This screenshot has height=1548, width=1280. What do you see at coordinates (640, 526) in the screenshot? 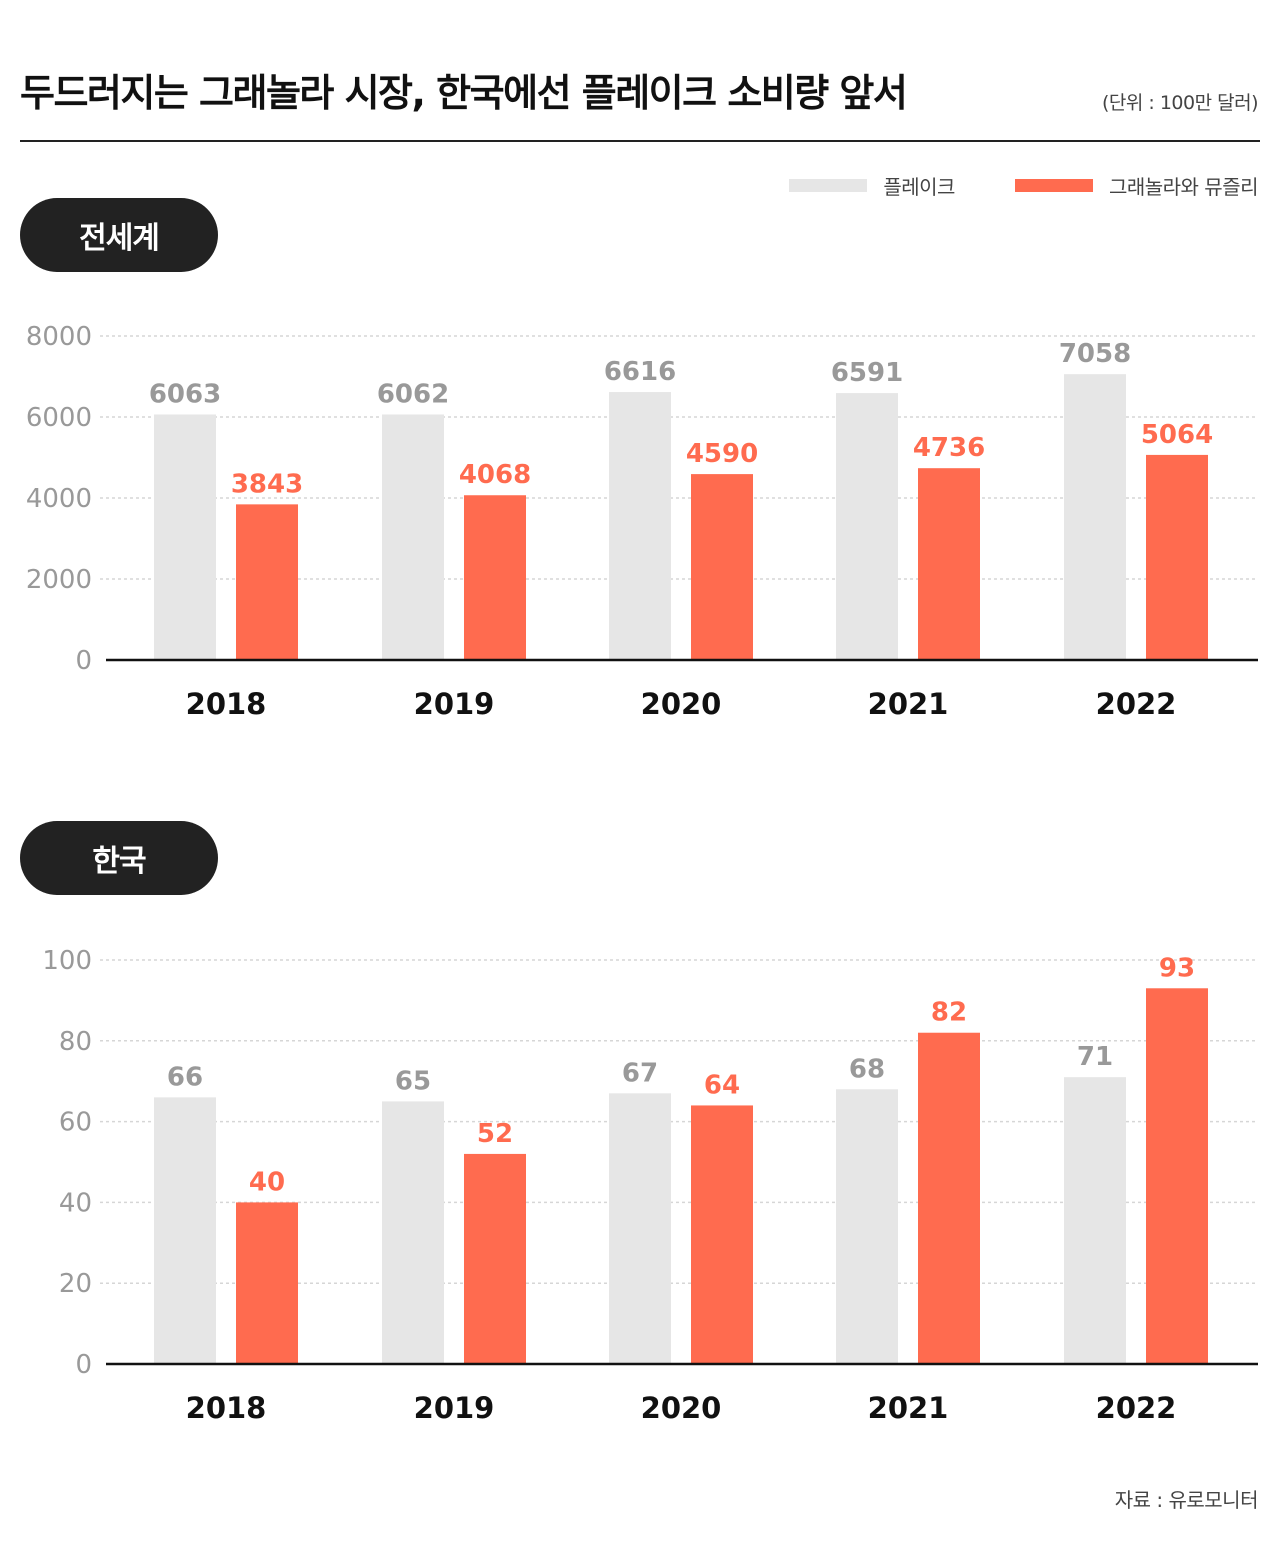
I see `world-bar-flakes-2020` at bounding box center [640, 526].